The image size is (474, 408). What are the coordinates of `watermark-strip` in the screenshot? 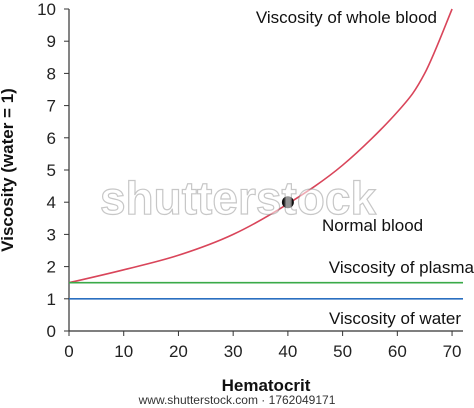 It's located at (237, 400).